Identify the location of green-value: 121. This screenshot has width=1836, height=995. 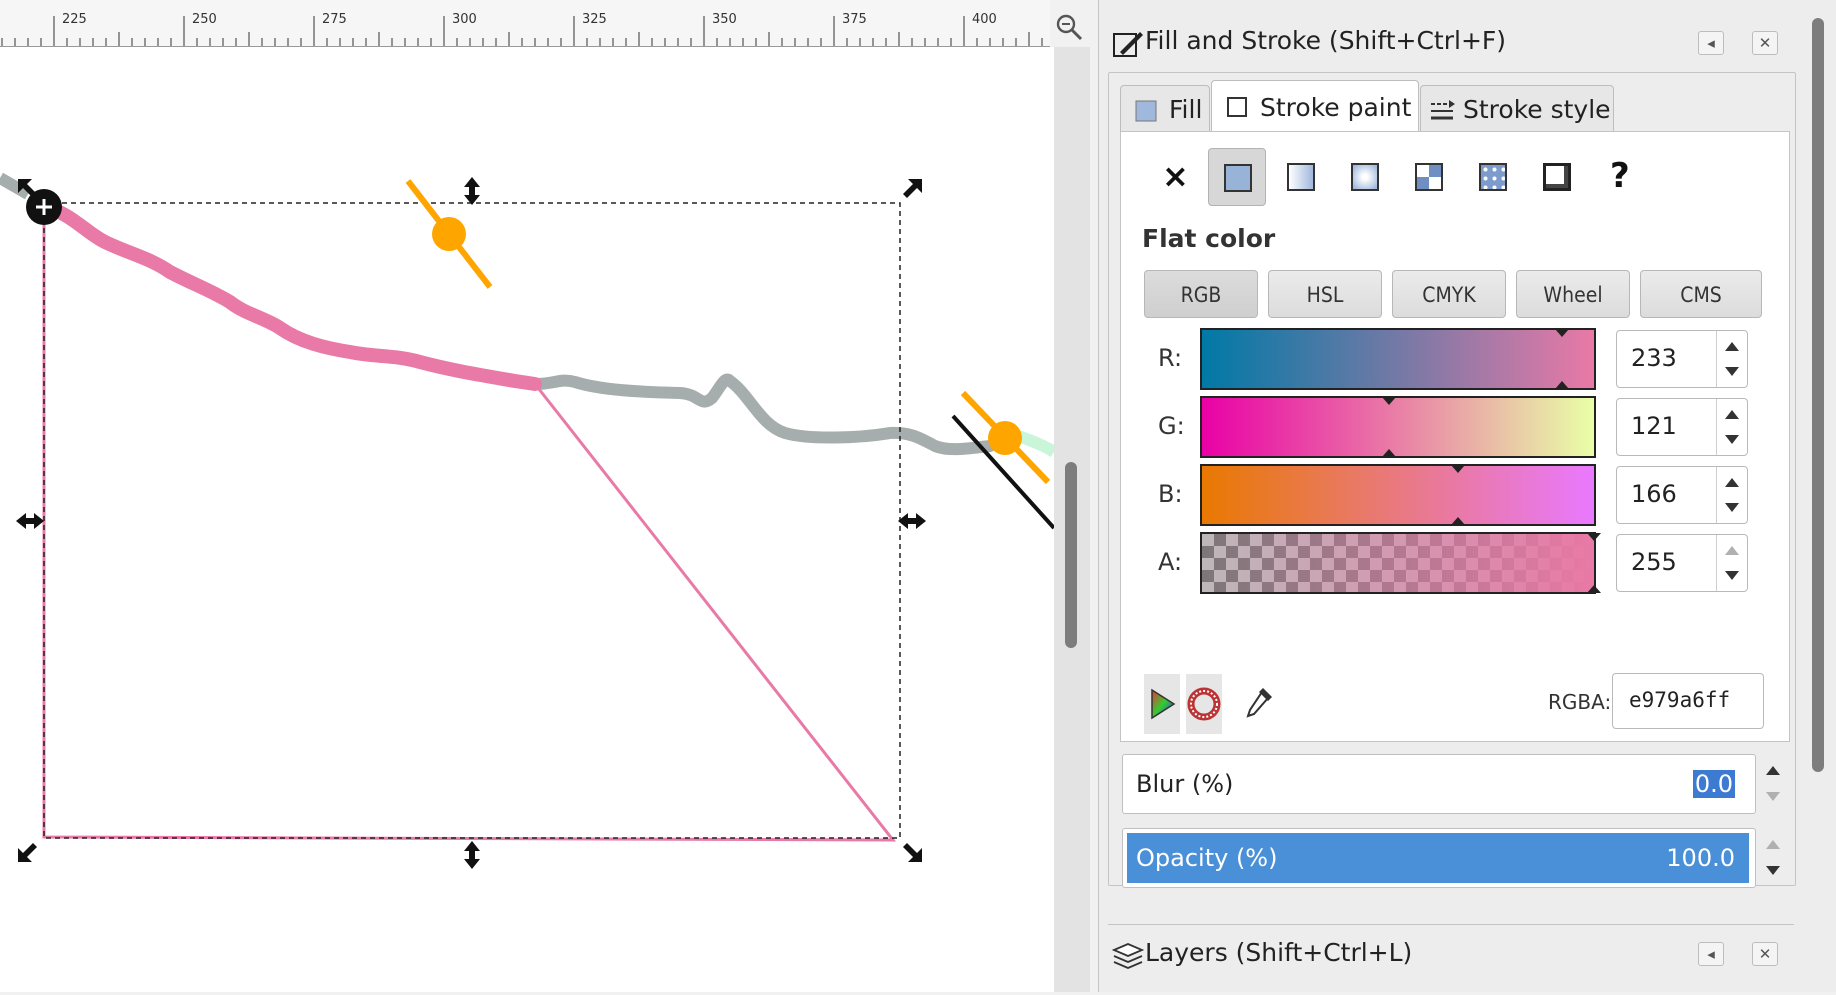
(1654, 426).